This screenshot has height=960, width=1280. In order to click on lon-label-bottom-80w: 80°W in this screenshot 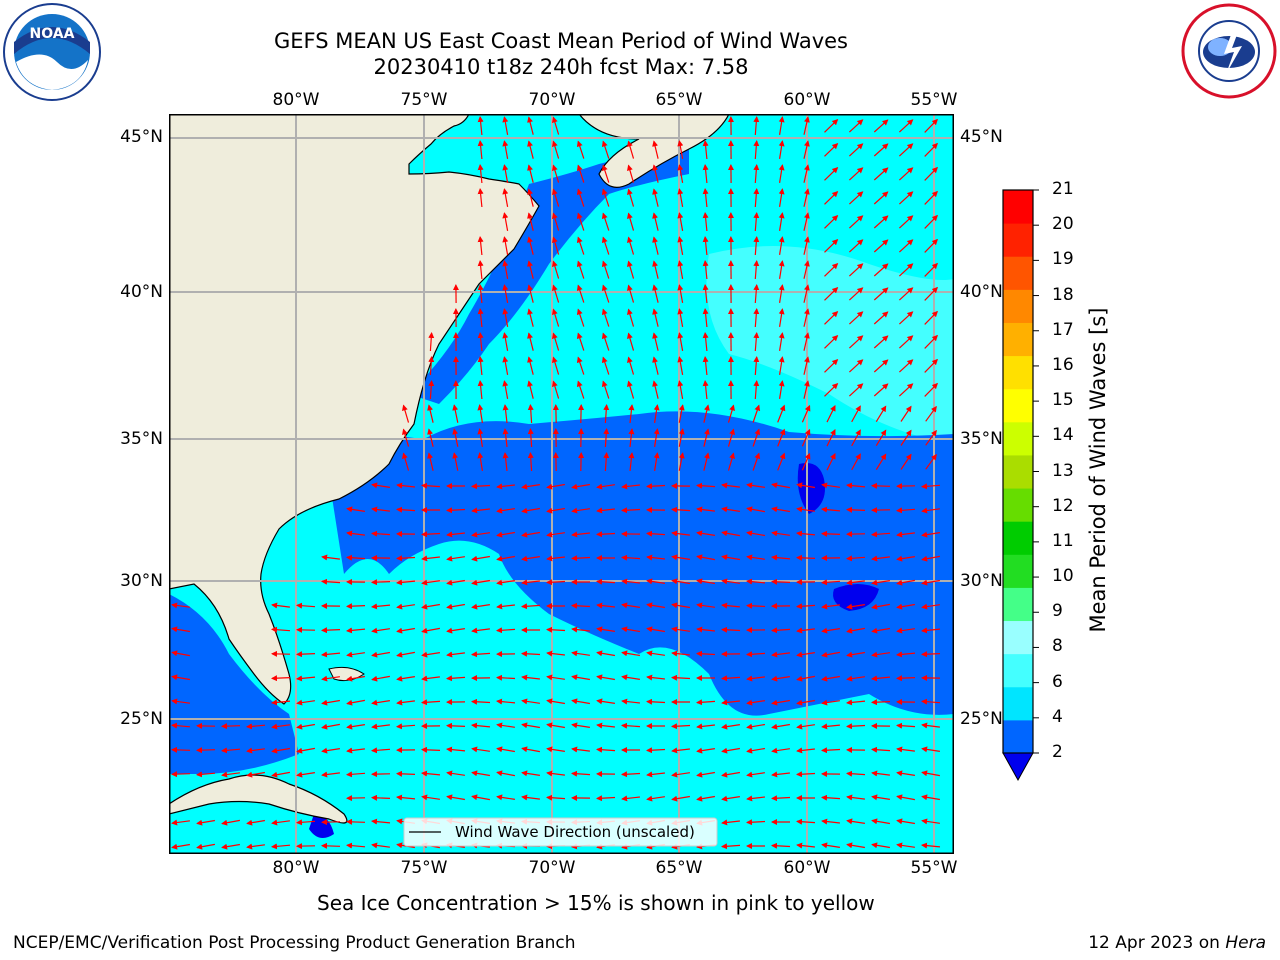, I will do `click(296, 868)`.